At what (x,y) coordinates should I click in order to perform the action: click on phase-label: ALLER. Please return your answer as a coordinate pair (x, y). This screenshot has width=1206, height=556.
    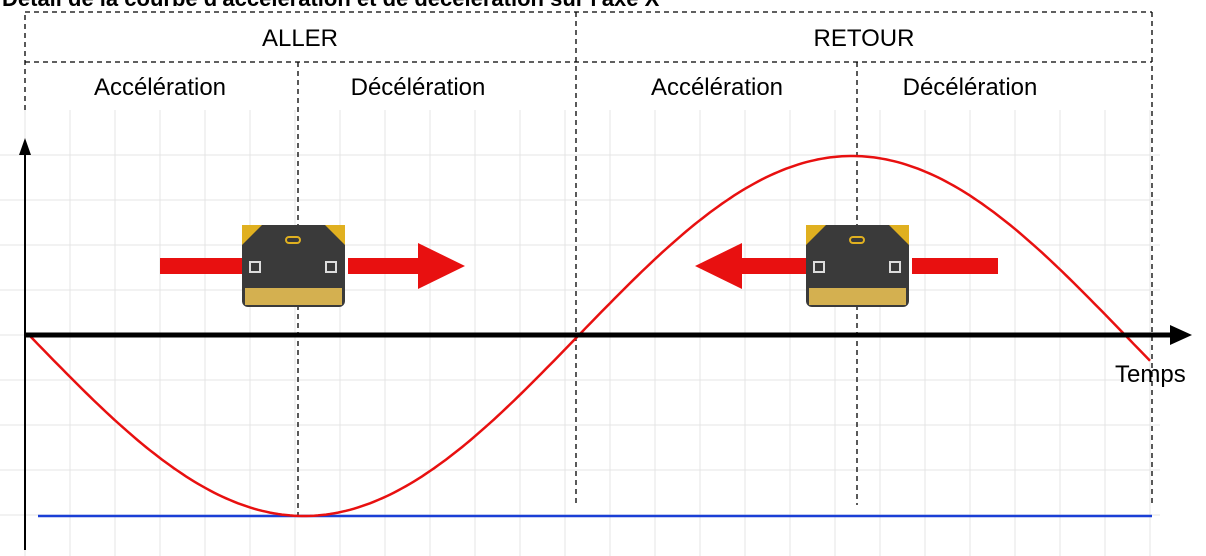
    Looking at the image, I should click on (300, 38).